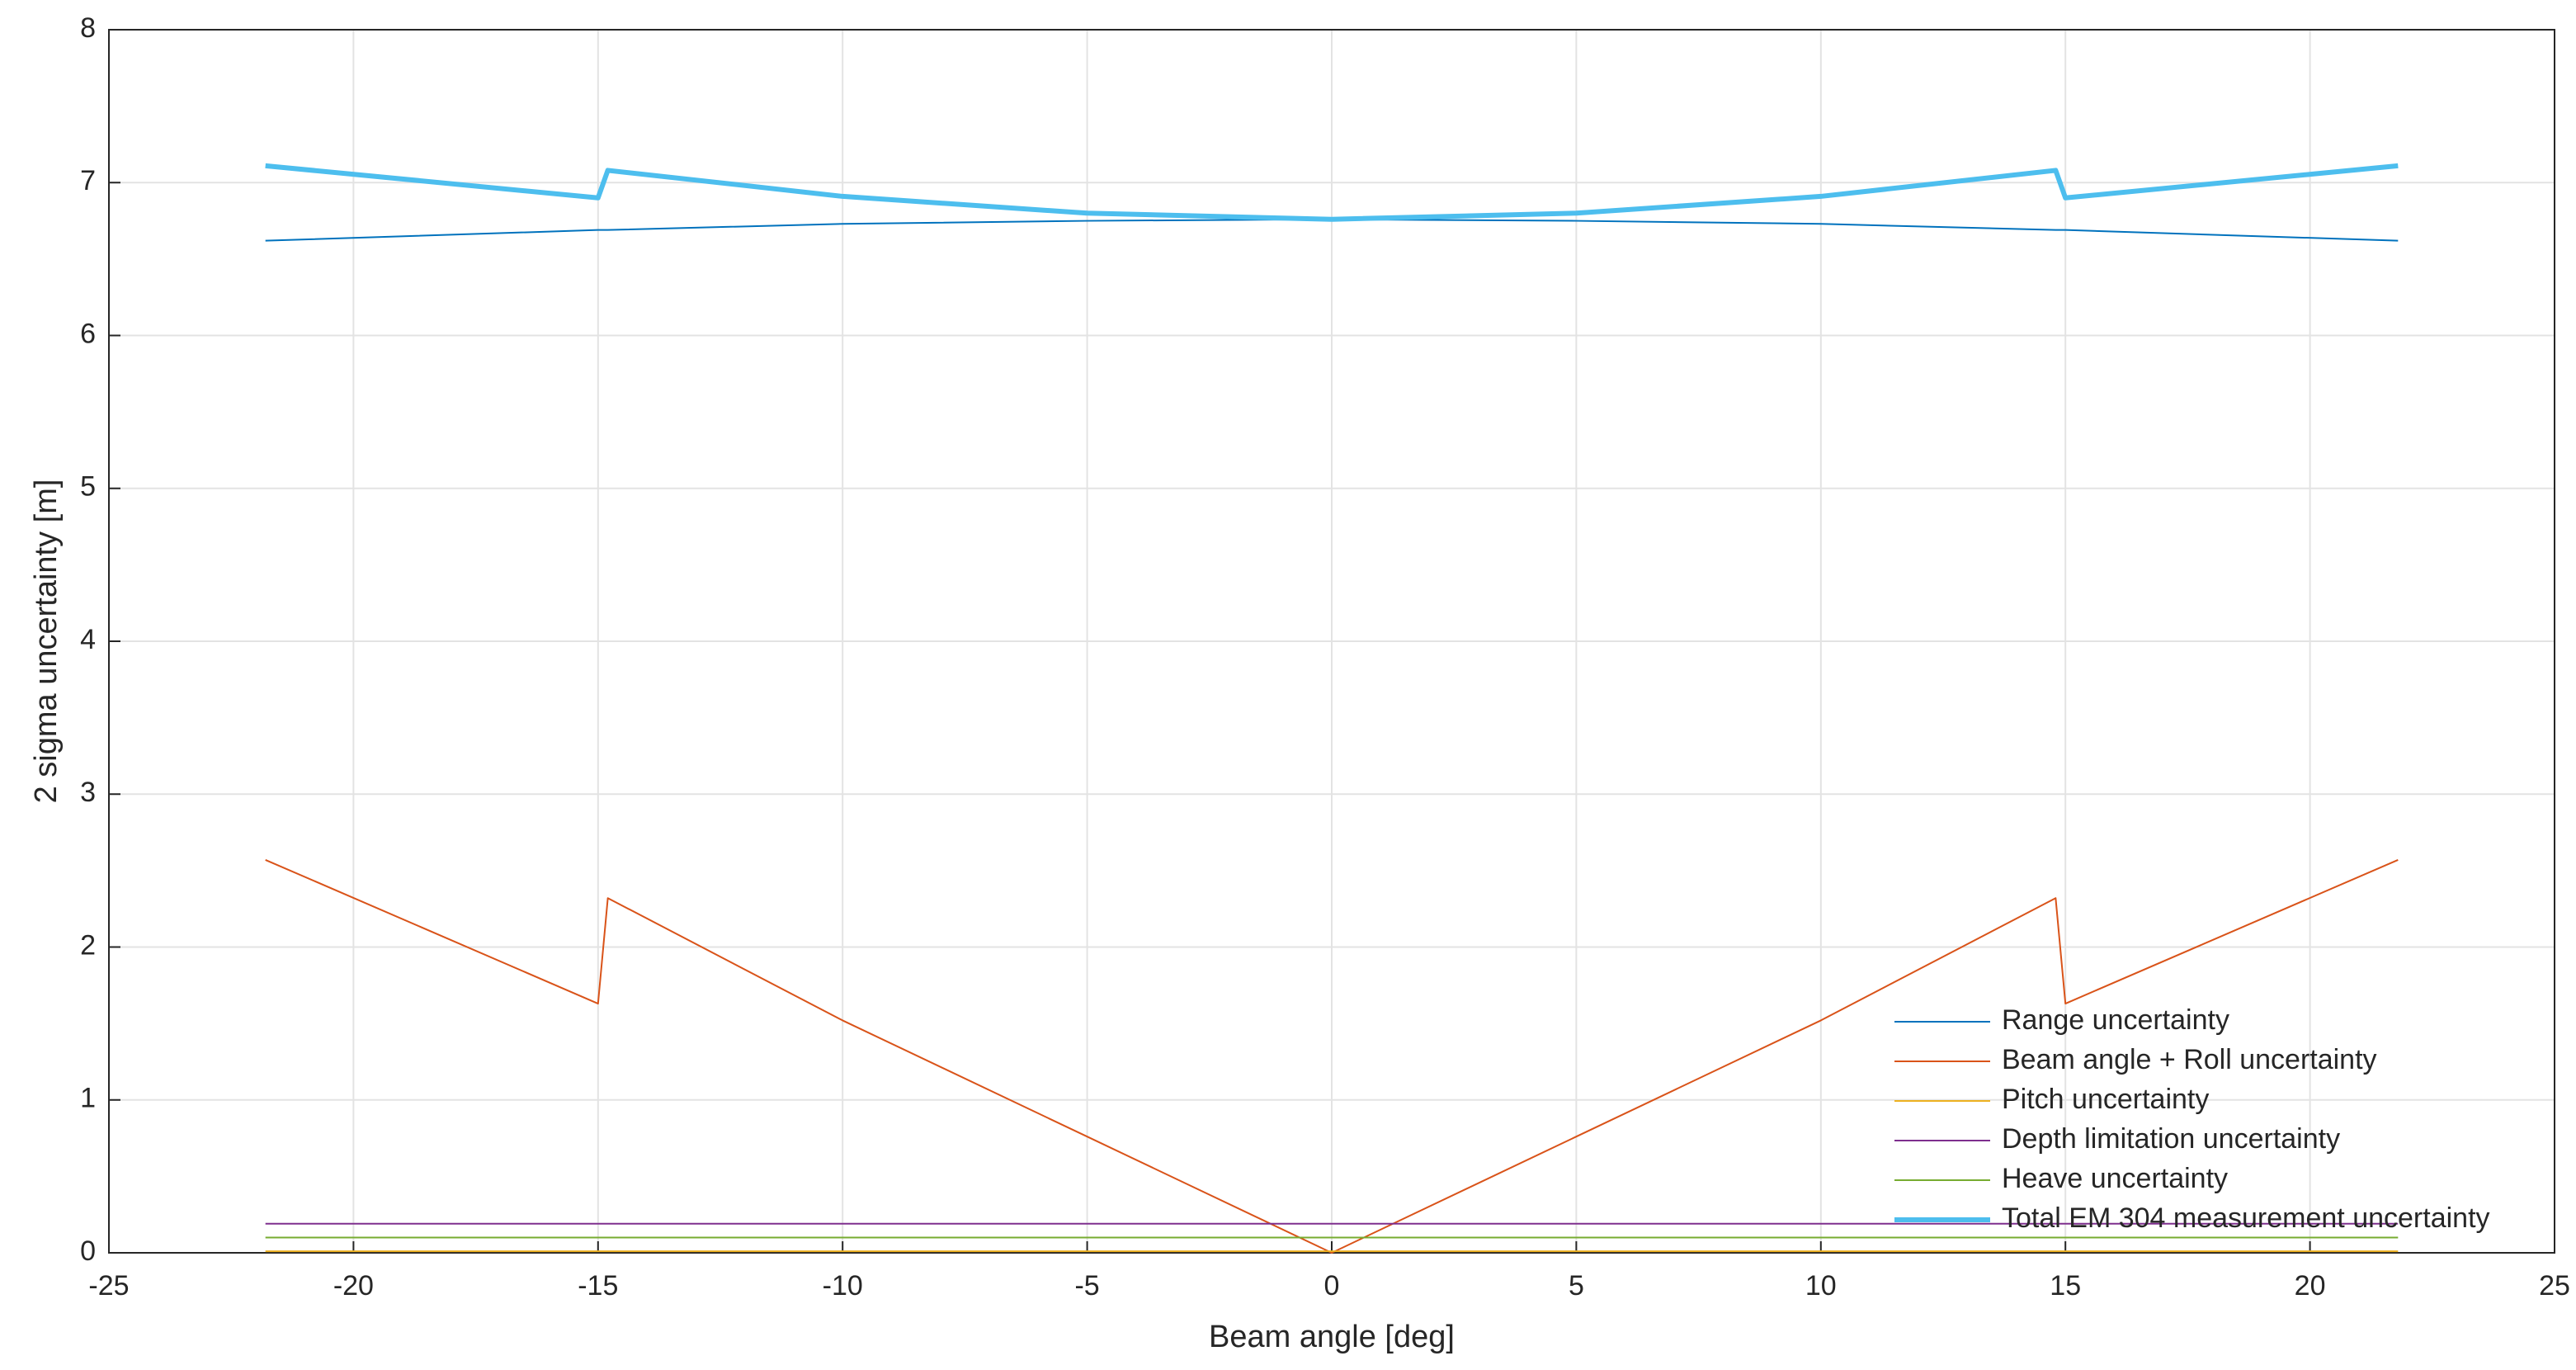  Describe the element at coordinates (2310, 1286) in the screenshot. I see `x-tick-label: 20` at that location.